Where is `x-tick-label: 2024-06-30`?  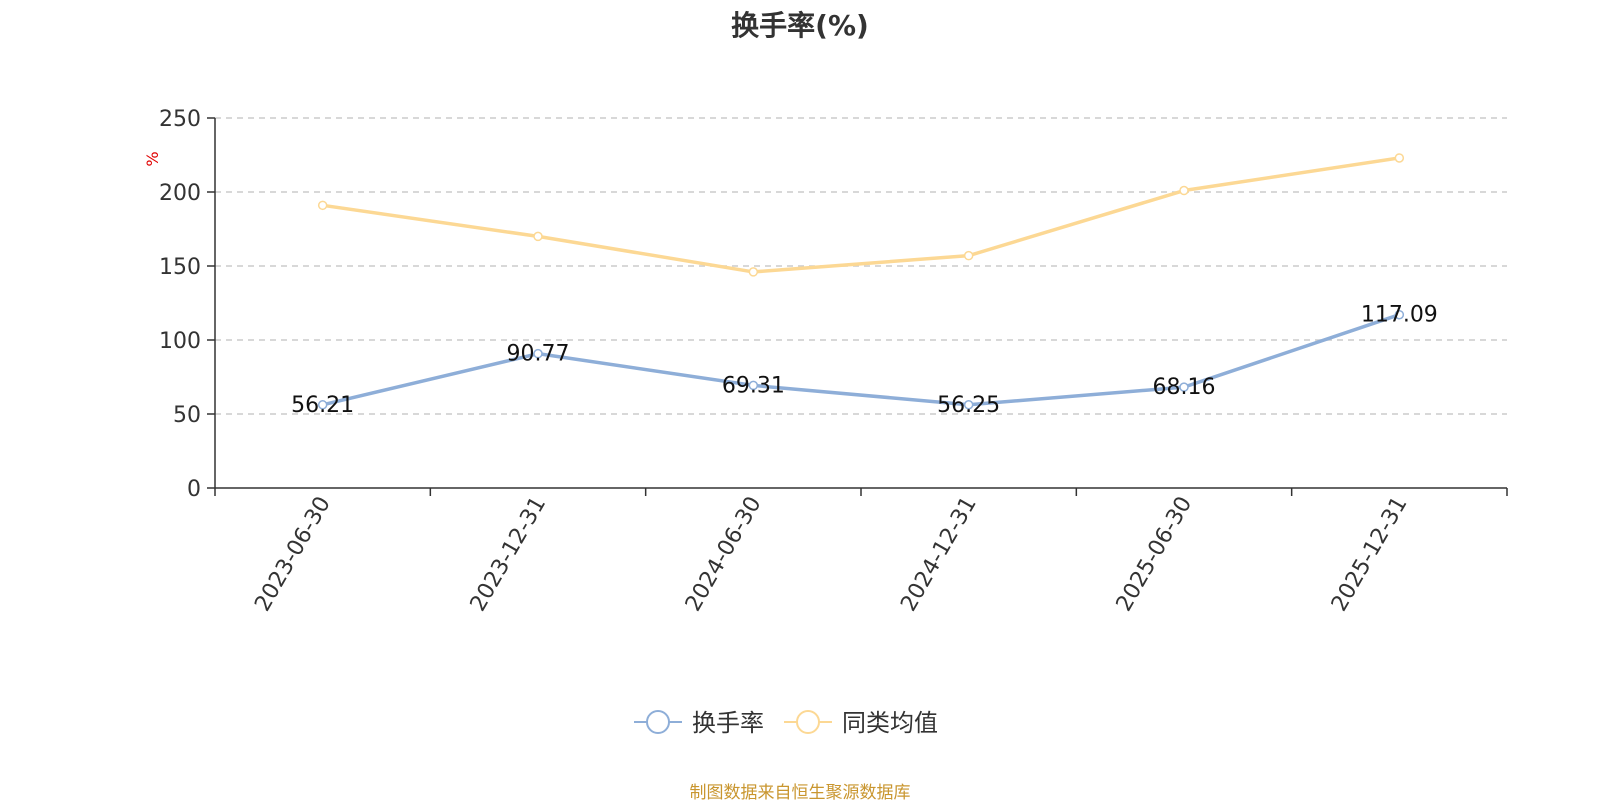 x-tick-label: 2024-06-30 is located at coordinates (724, 554).